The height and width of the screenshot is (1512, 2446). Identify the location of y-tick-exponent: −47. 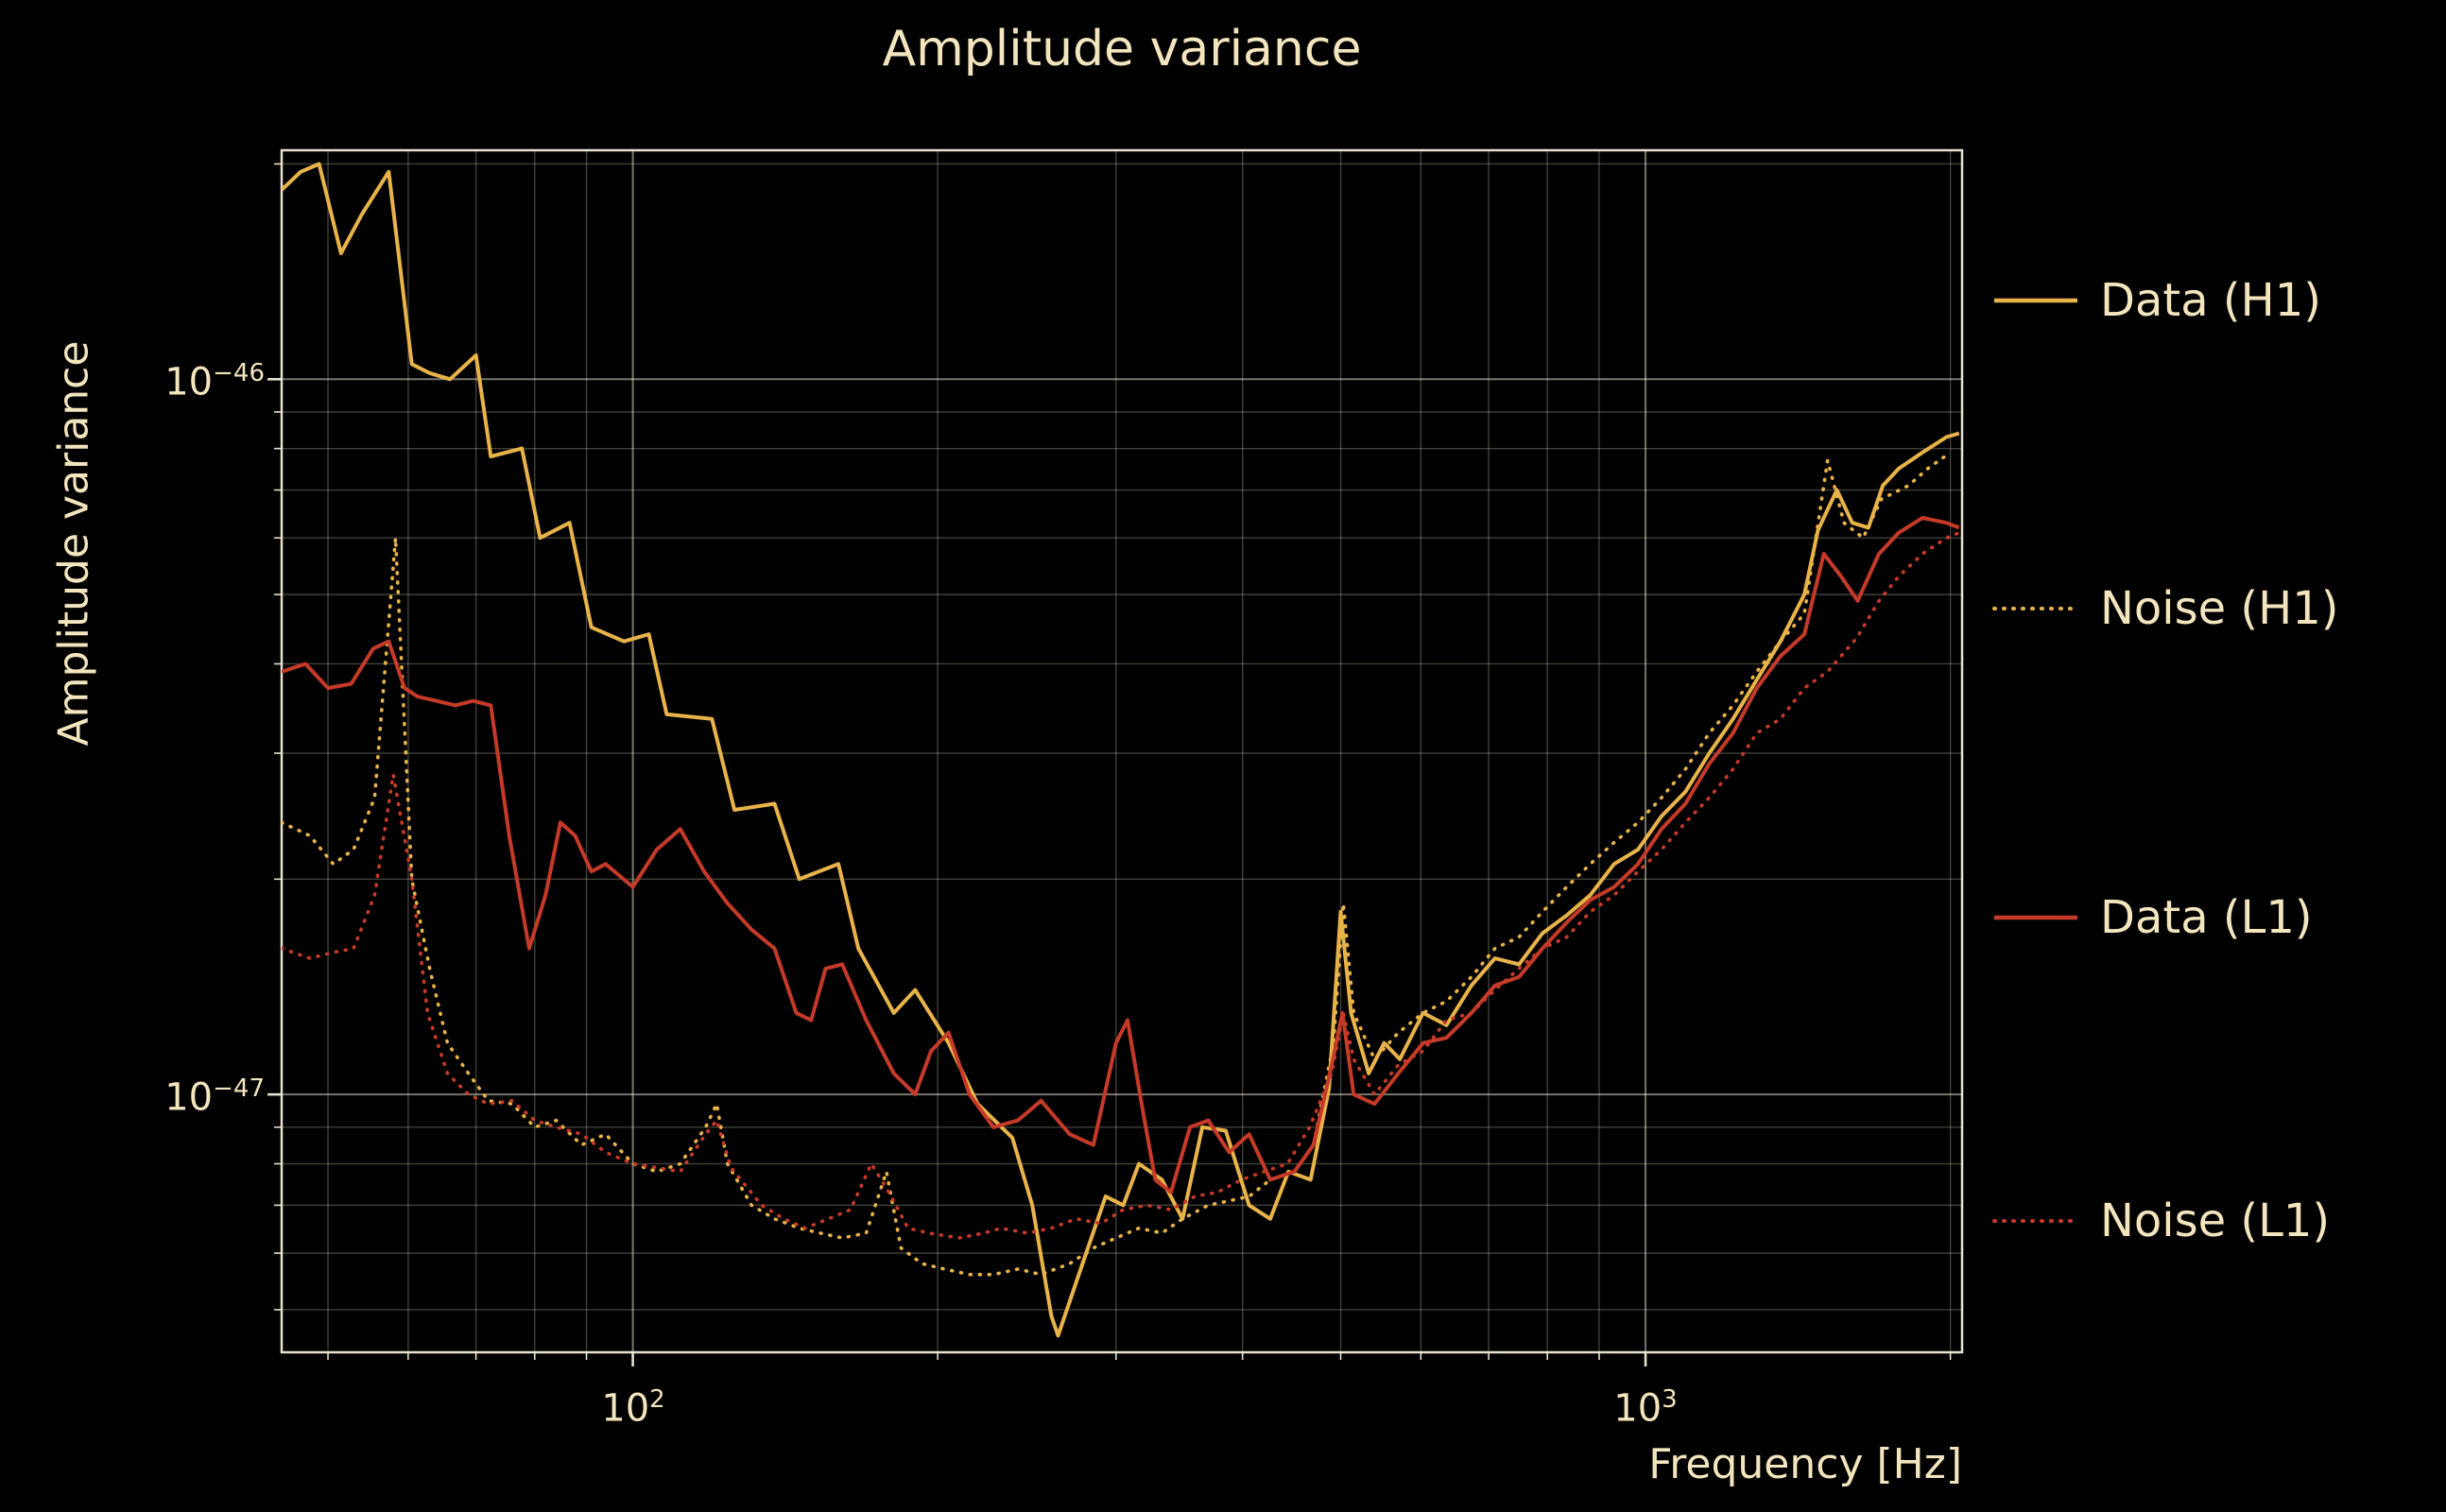
(239, 1088).